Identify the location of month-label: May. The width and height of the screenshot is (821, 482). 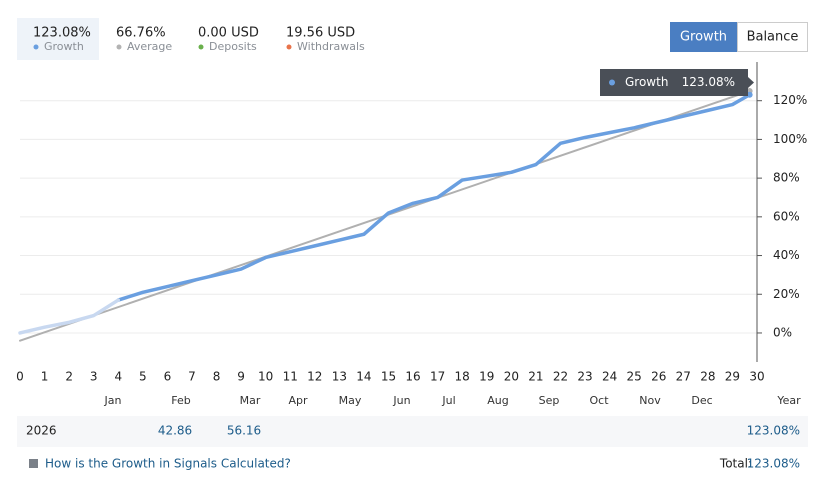
(350, 400).